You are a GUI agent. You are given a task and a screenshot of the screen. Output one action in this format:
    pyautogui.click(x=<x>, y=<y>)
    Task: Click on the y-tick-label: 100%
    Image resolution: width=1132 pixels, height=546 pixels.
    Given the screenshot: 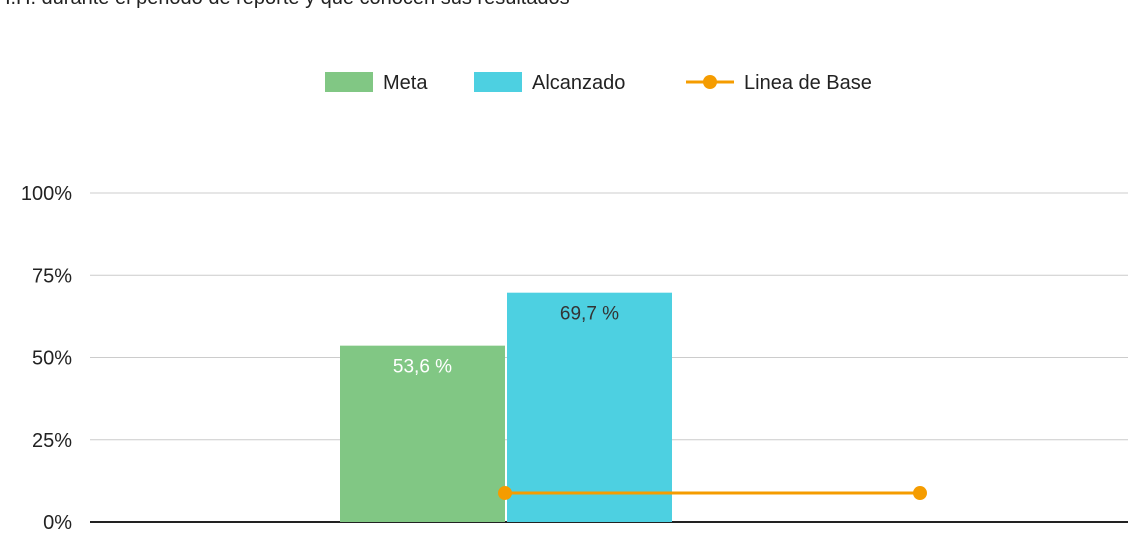 What is the action you would take?
    pyautogui.click(x=46, y=194)
    